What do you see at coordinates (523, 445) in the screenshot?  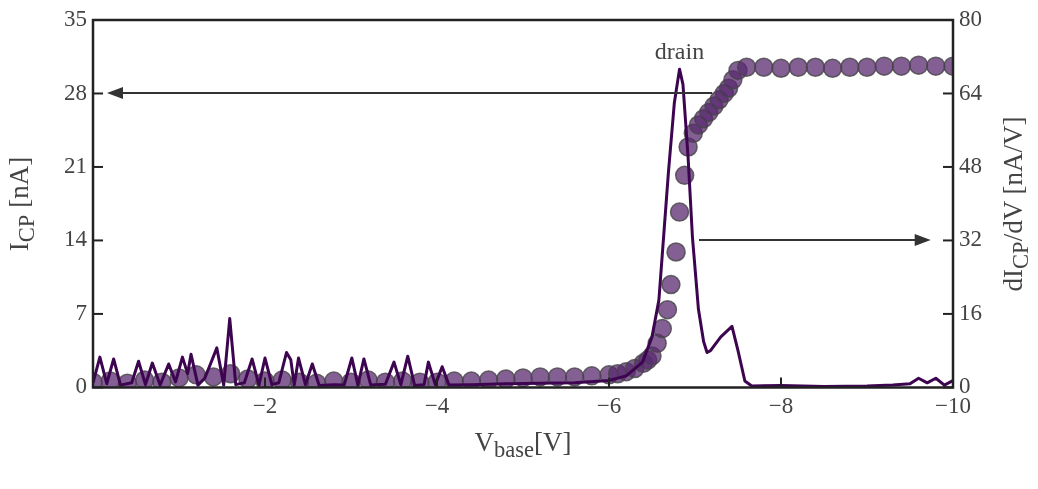 I see `x-axis-title: V$_{base}$[V]` at bounding box center [523, 445].